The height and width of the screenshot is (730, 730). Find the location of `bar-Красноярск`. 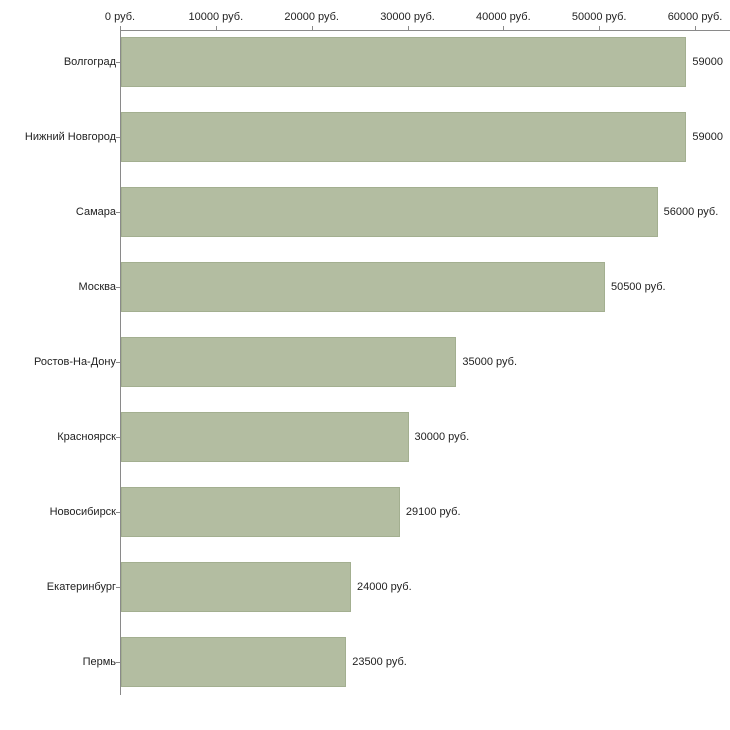

bar-Красноярск is located at coordinates (265, 437).